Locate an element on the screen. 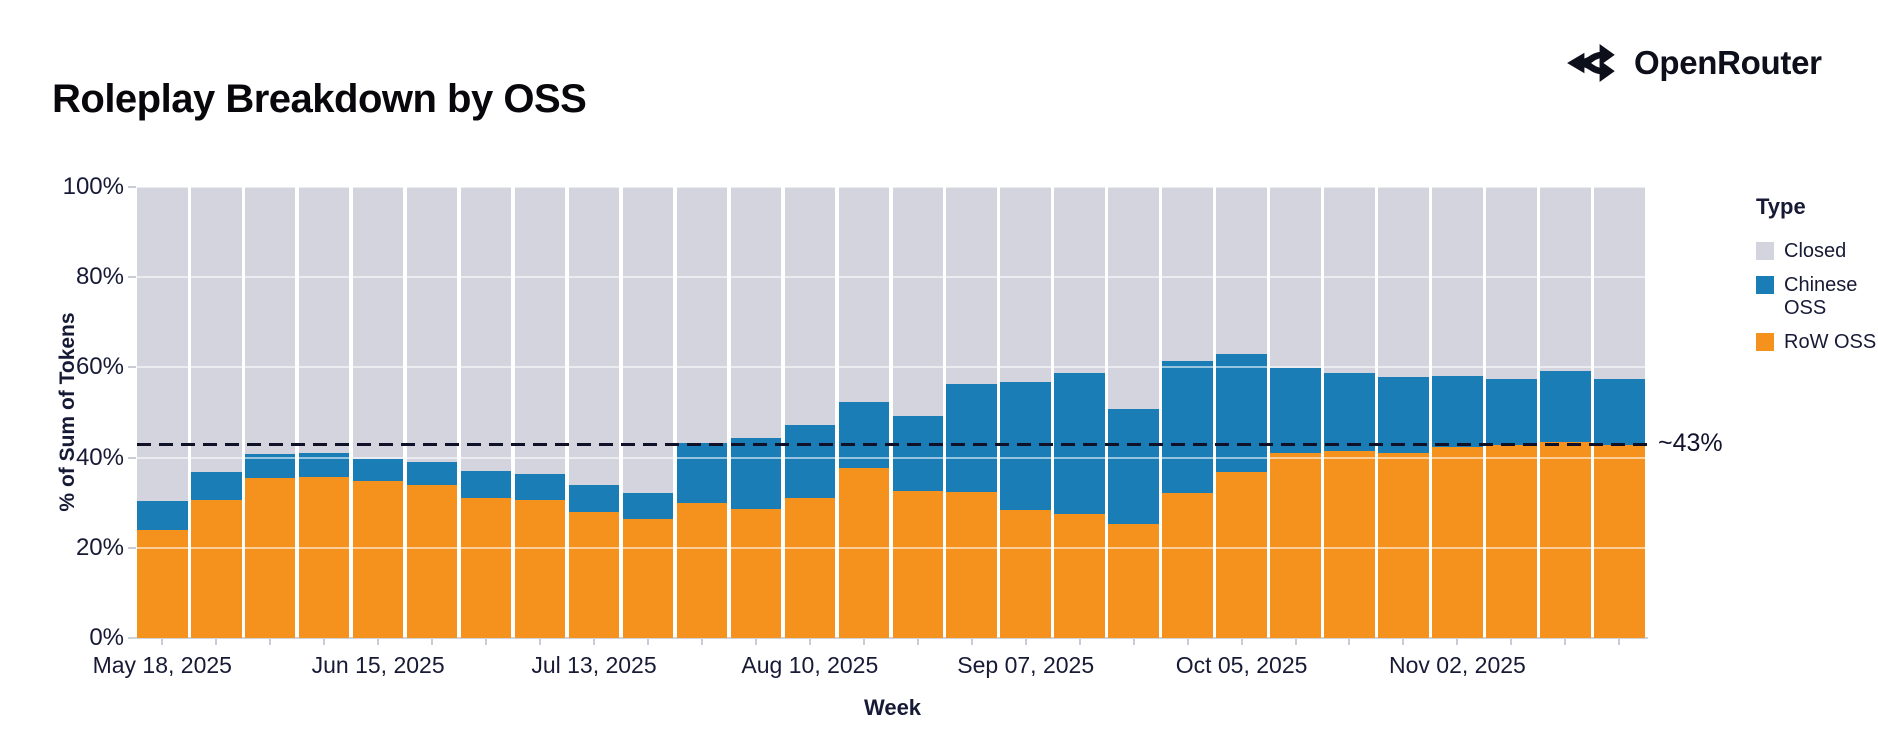 This screenshot has height=730, width=1878. x-tick-label: Aug 10, 2025 is located at coordinates (810, 665).